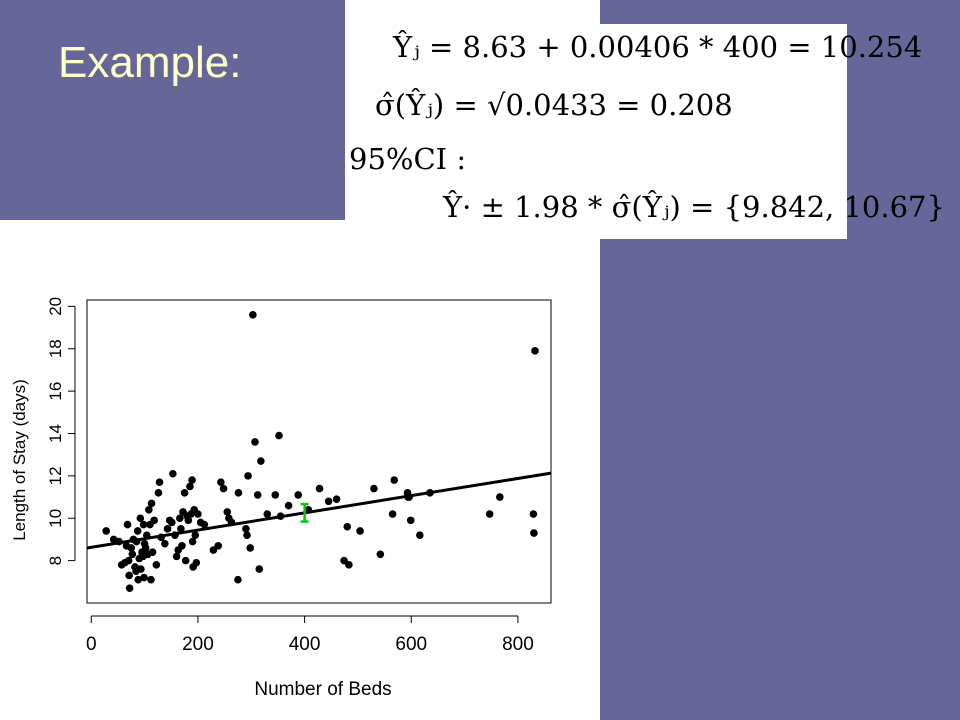  Describe the element at coordinates (55, 306) in the screenshot. I see `y-tick-label: 20` at that location.